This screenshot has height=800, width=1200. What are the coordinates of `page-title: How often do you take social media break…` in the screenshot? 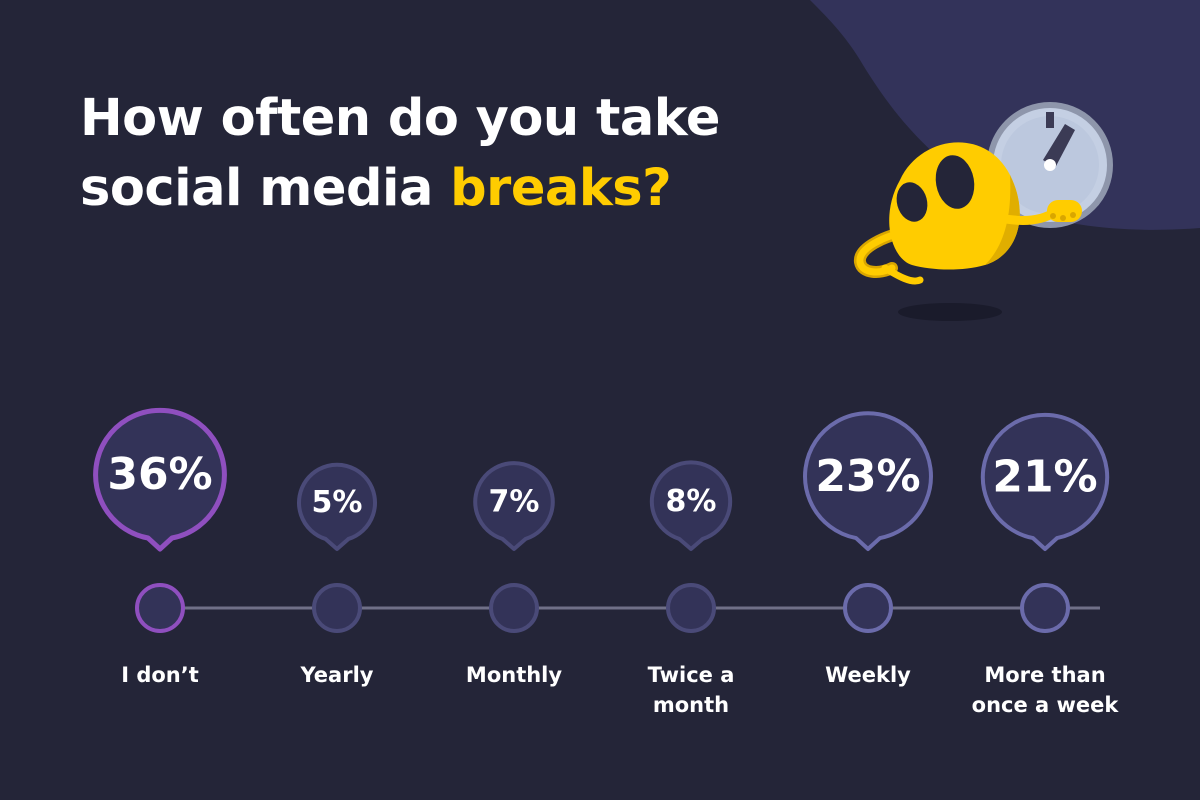 It's located at (400, 154).